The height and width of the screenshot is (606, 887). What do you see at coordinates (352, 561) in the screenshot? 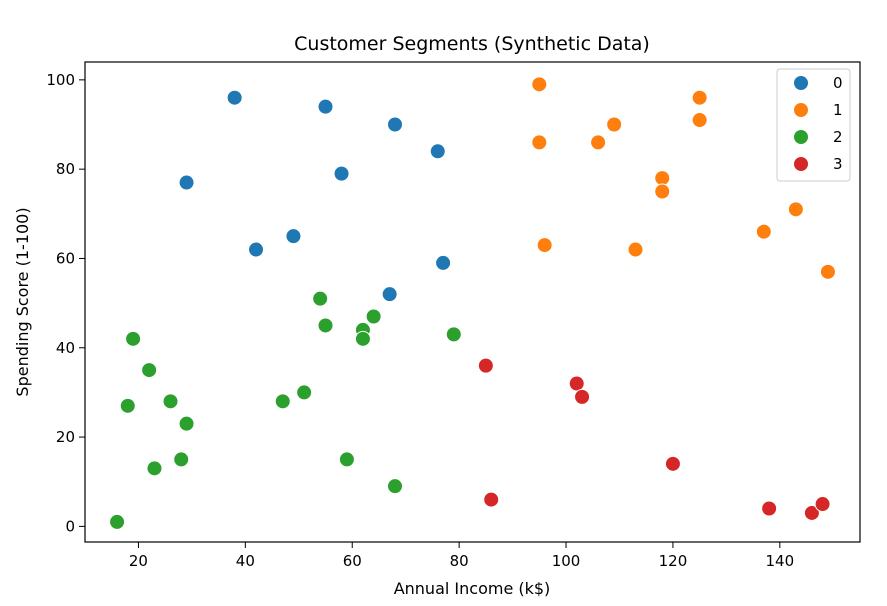
I see `x-tick-label: 60` at bounding box center [352, 561].